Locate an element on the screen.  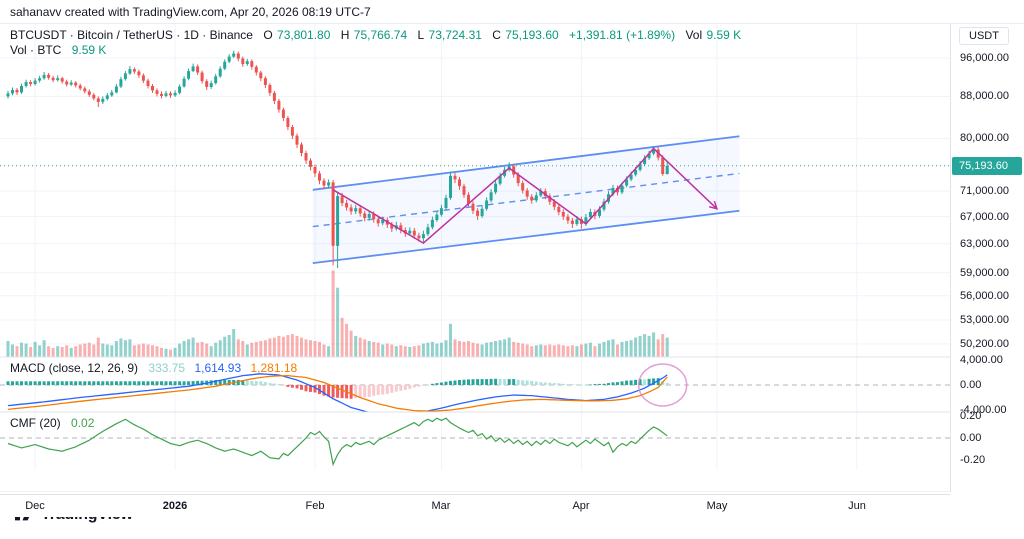
low-label: L is located at coordinates (421, 35).